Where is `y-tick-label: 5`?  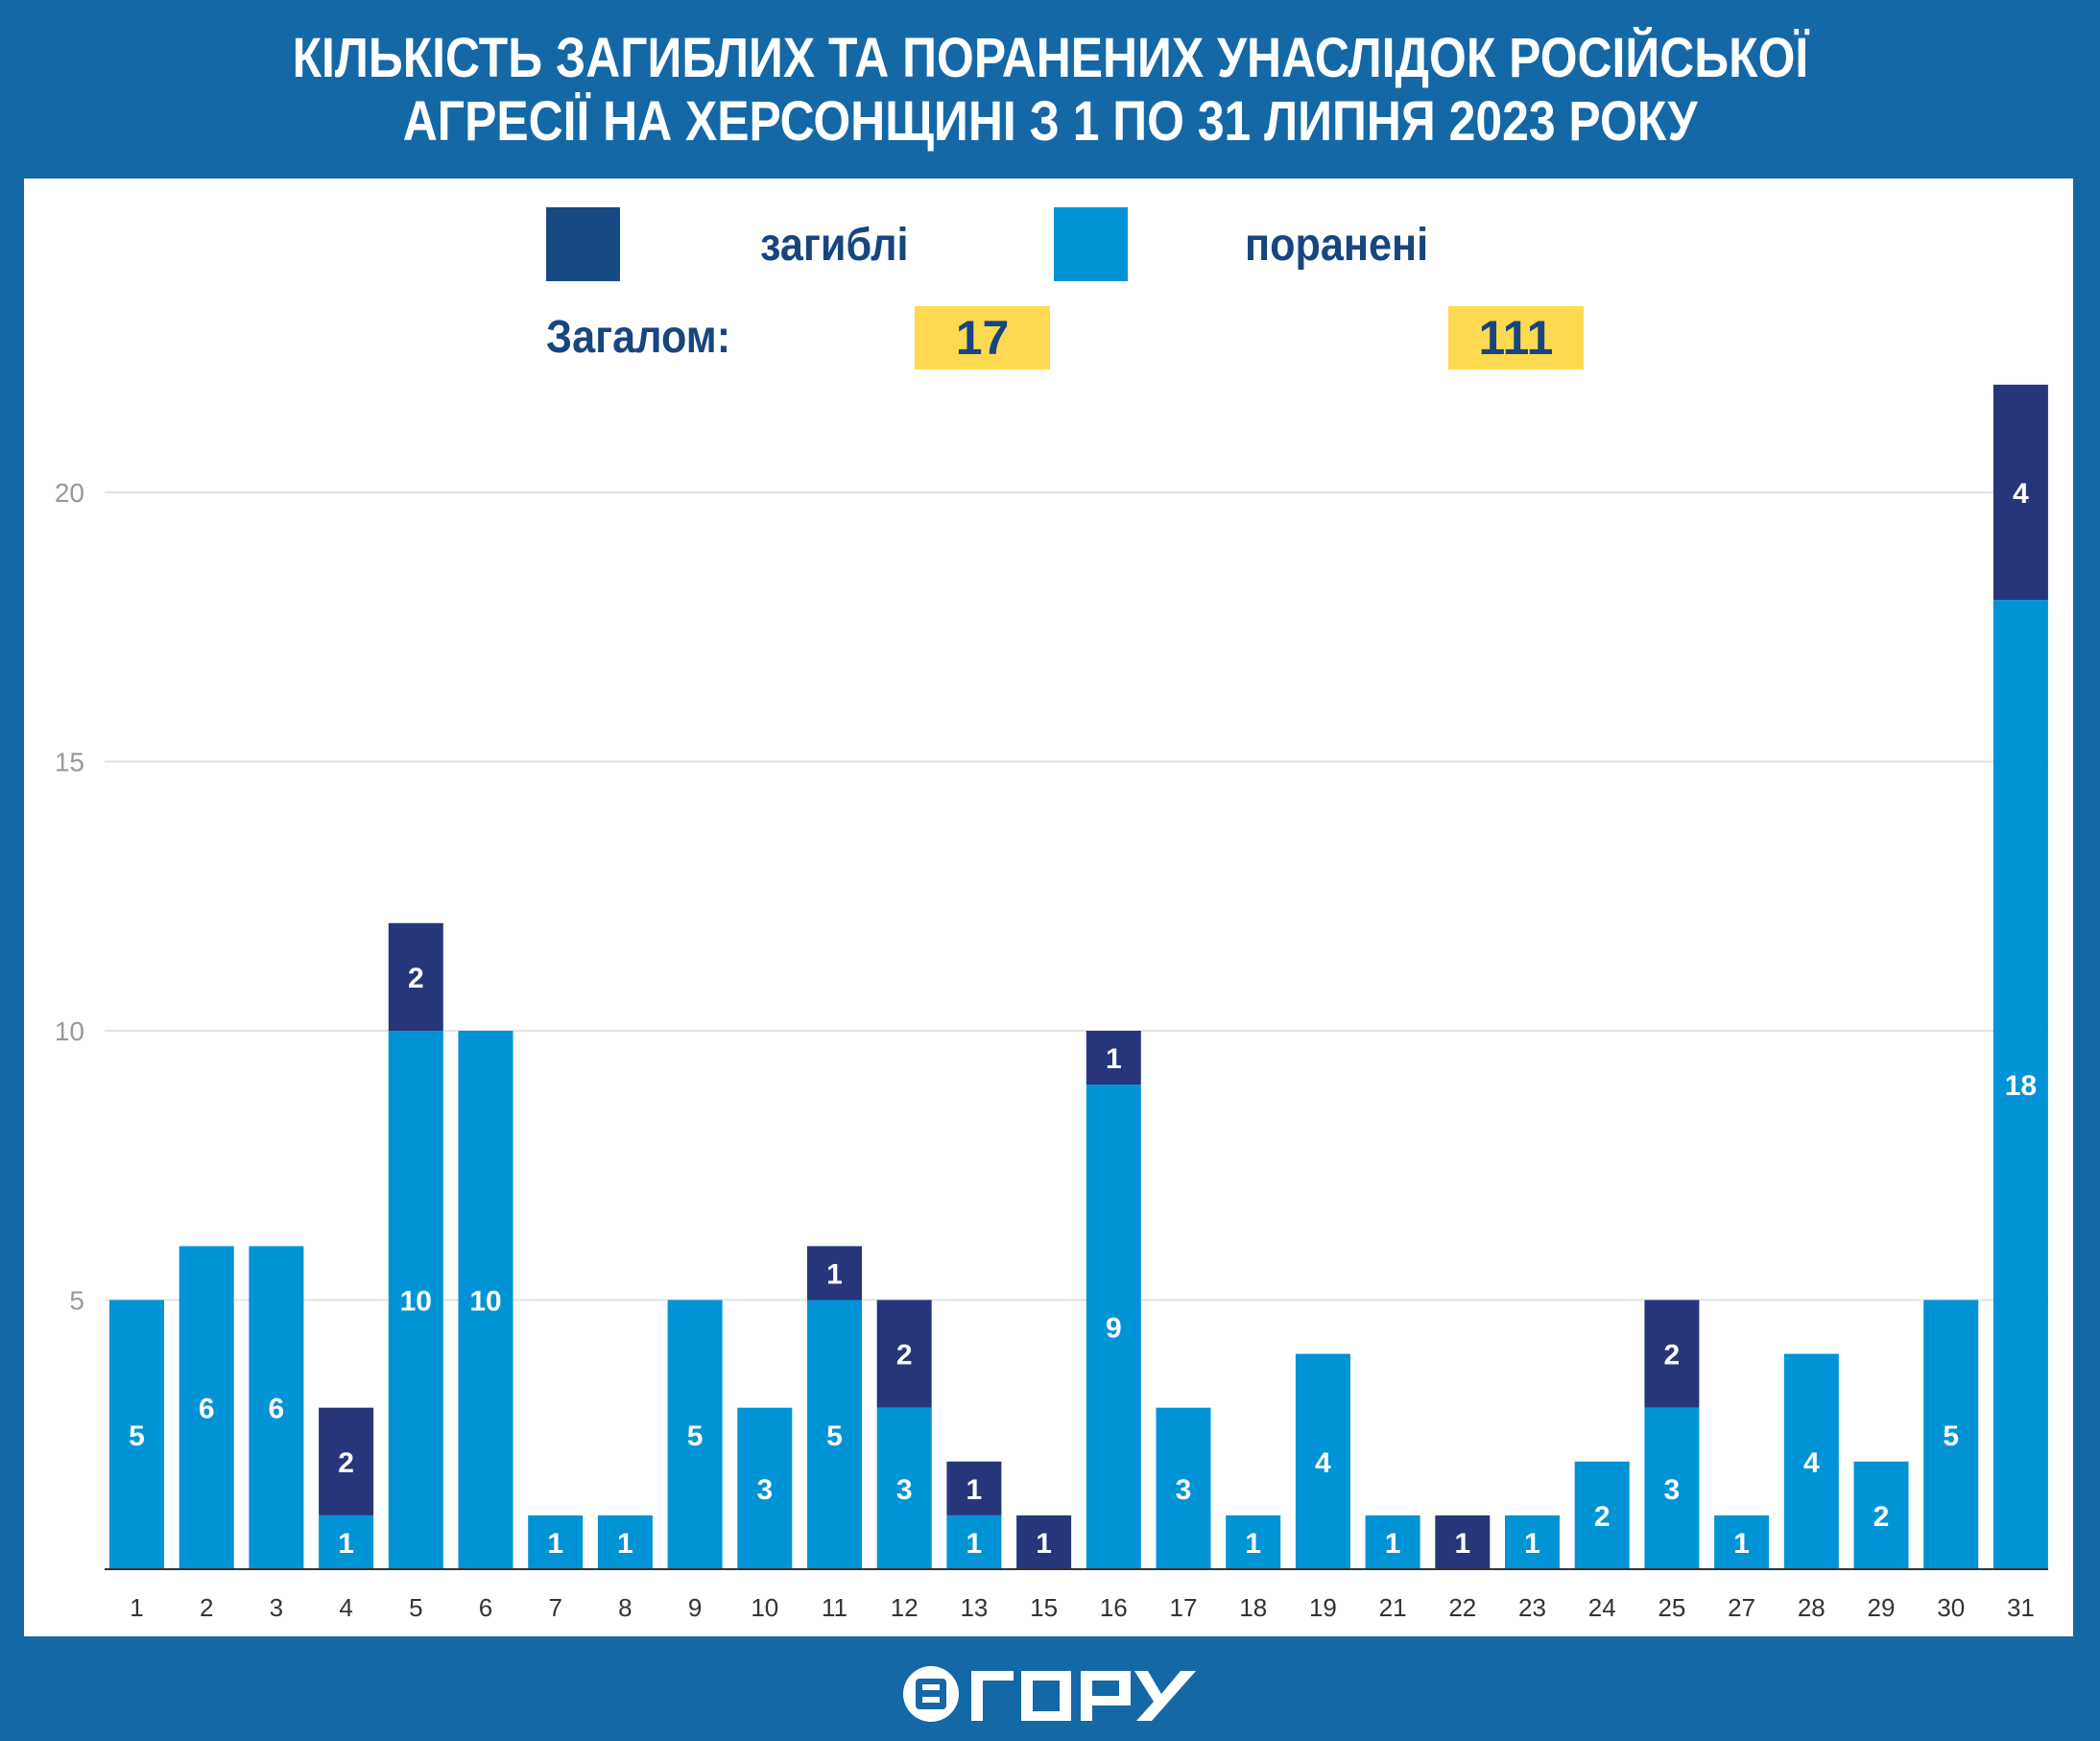 y-tick-label: 5 is located at coordinates (76, 1301).